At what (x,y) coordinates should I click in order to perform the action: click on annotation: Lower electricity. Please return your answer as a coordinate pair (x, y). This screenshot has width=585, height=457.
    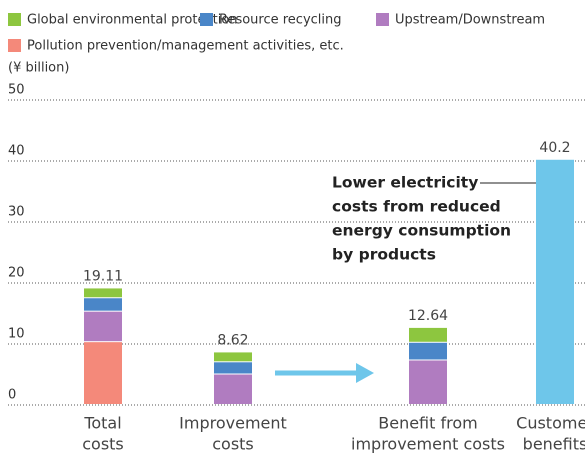
    Looking at the image, I should click on (405, 183).